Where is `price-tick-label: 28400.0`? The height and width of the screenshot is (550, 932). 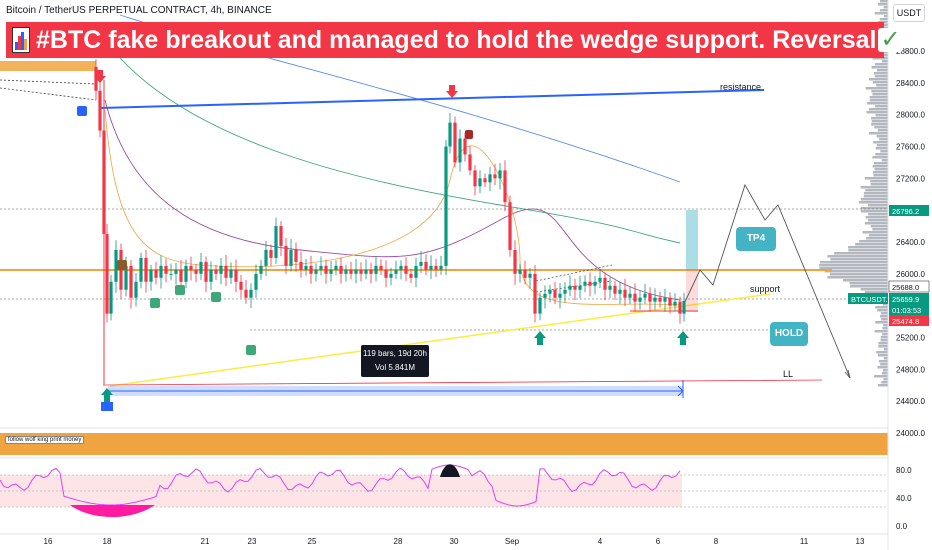 price-tick-label: 28400.0 is located at coordinates (910, 83).